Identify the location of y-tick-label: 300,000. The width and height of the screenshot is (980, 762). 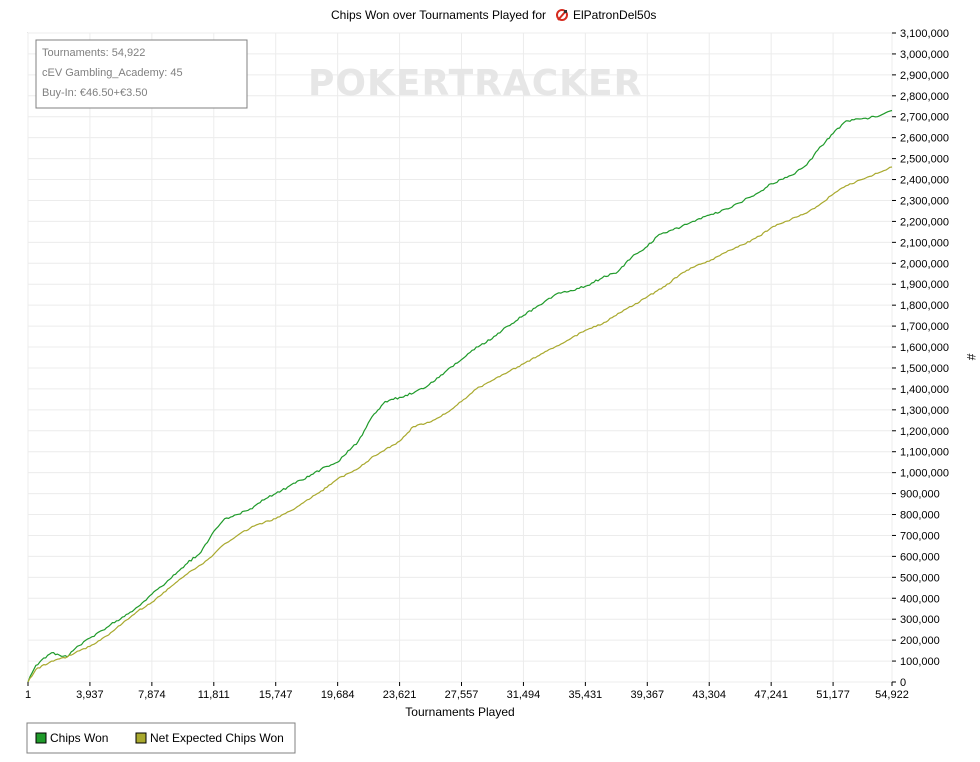
(920, 620).